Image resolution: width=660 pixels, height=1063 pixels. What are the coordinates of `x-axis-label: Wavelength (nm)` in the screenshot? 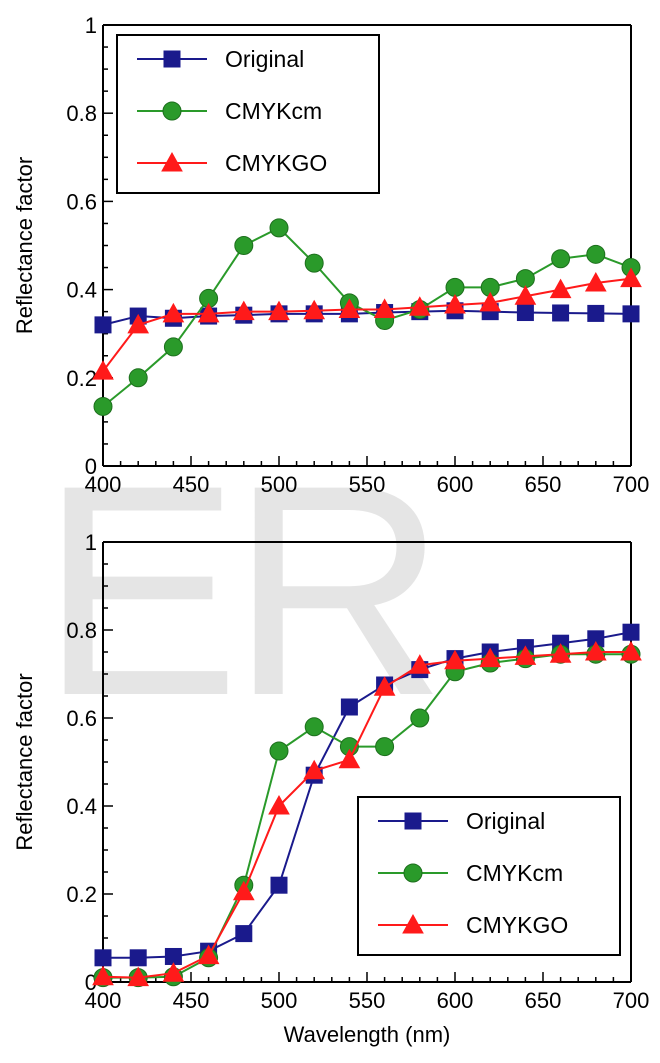 It's located at (367, 1034).